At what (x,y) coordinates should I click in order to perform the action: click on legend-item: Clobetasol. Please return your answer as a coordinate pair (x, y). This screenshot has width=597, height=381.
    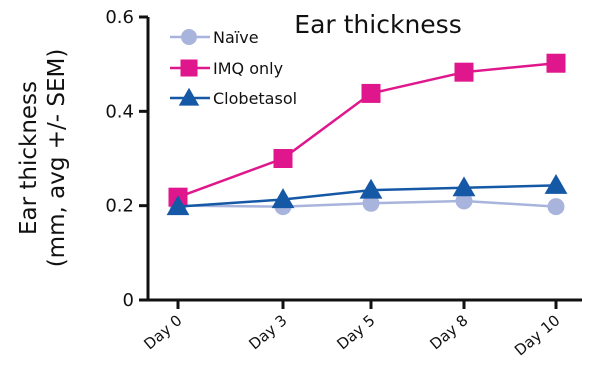
    Looking at the image, I should click on (233, 97).